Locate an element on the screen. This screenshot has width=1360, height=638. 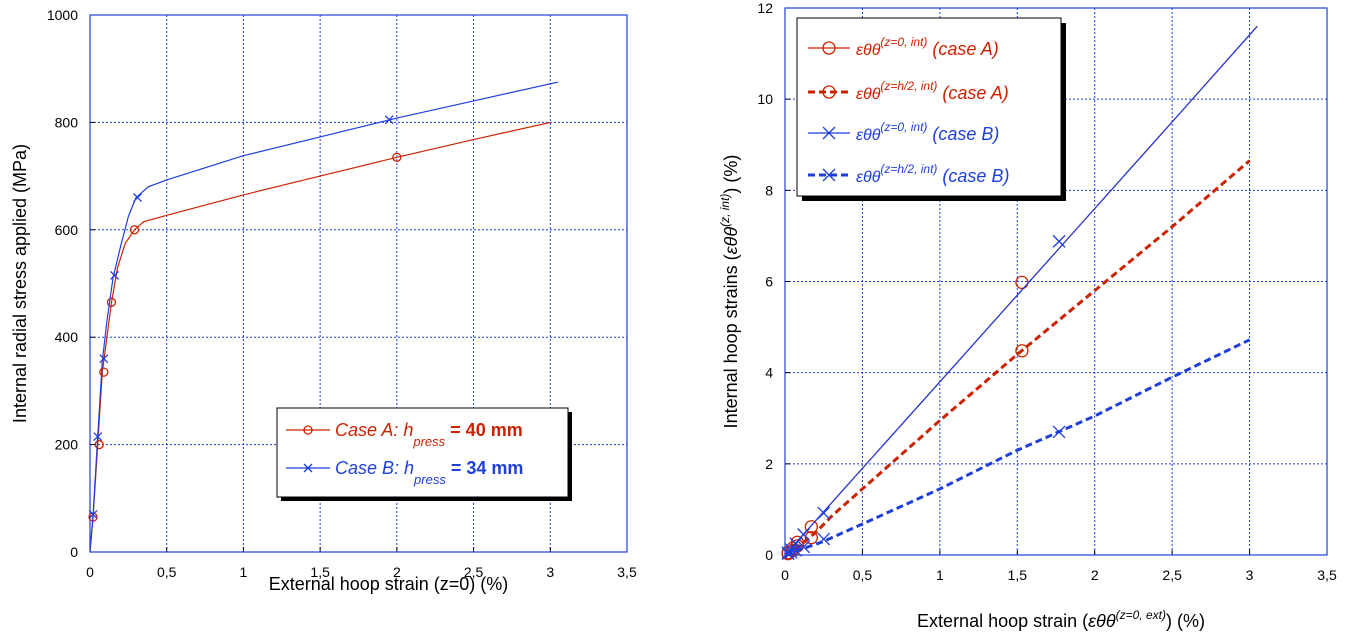
legend-label: εθθ(z=h/2, int) (case B) is located at coordinates (932, 174).